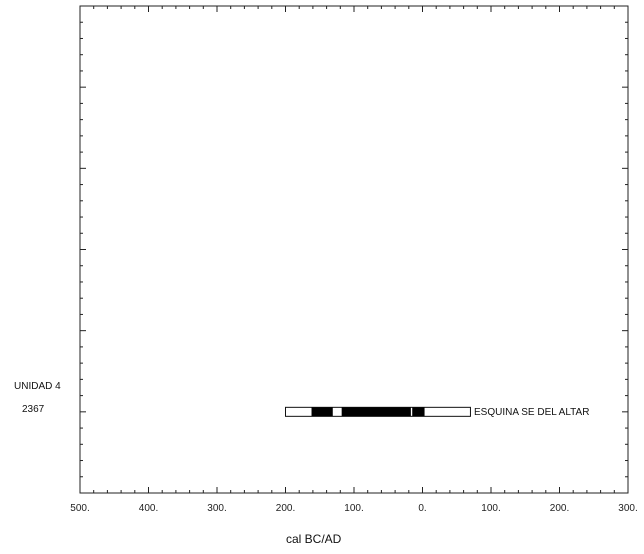 Image resolution: width=644 pixels, height=554 pixels. I want to click on x-tick-label: 500., so click(79, 508).